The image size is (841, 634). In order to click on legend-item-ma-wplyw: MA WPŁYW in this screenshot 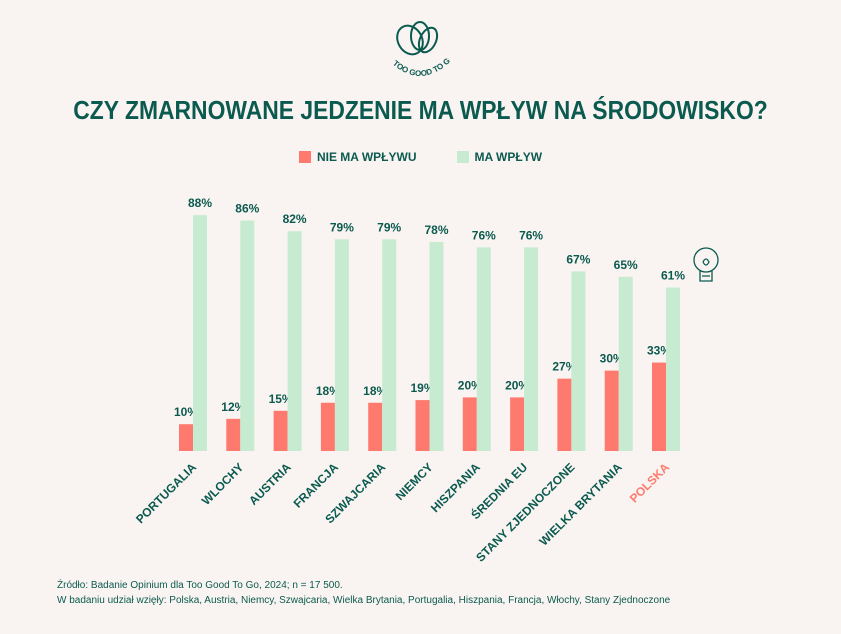, I will do `click(499, 157)`.